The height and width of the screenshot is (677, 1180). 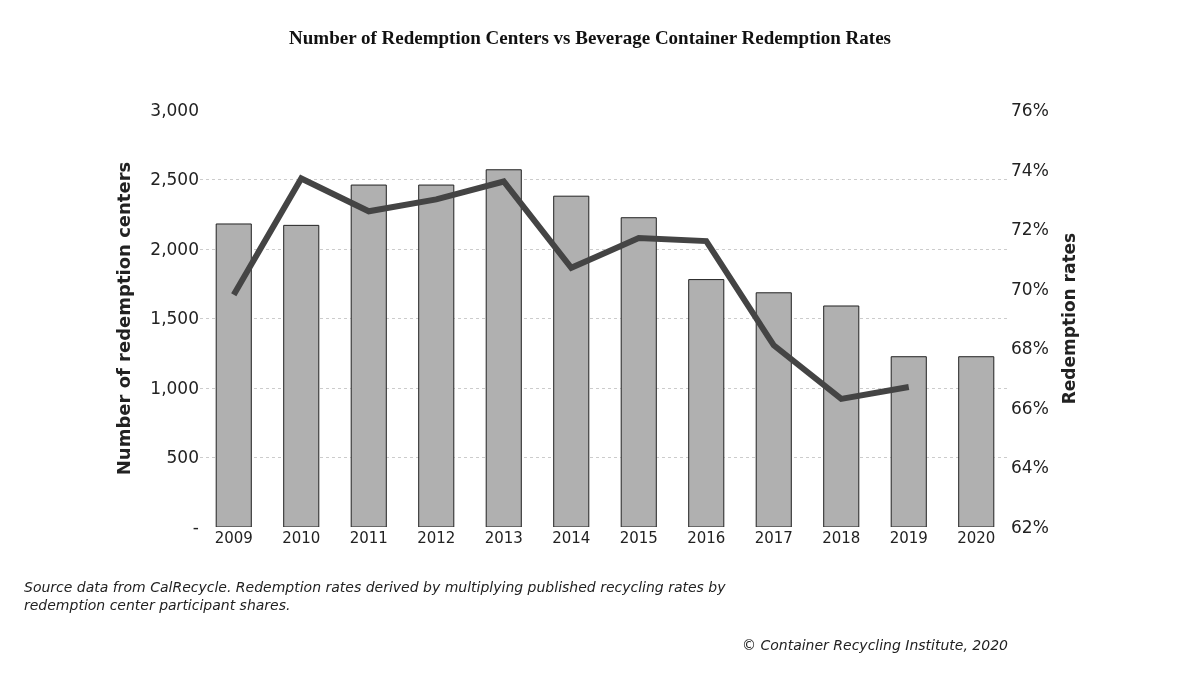 I want to click on x-tick-label: 2018, so click(x=841, y=538).